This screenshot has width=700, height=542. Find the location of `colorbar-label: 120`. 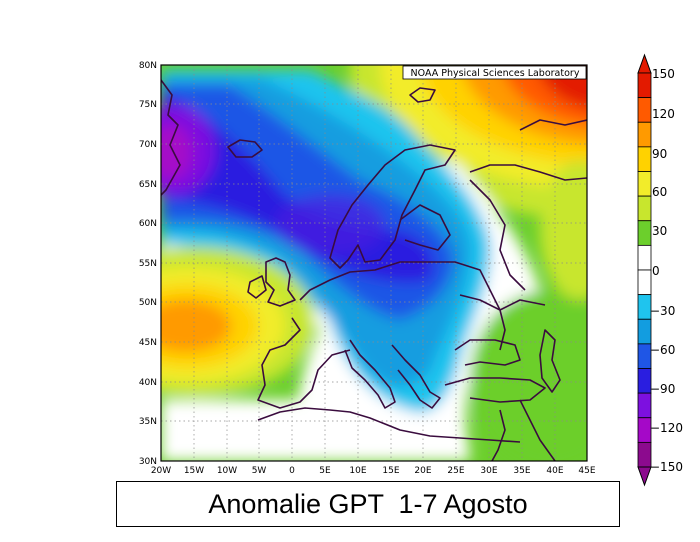

colorbar-label: 120 is located at coordinates (663, 114).